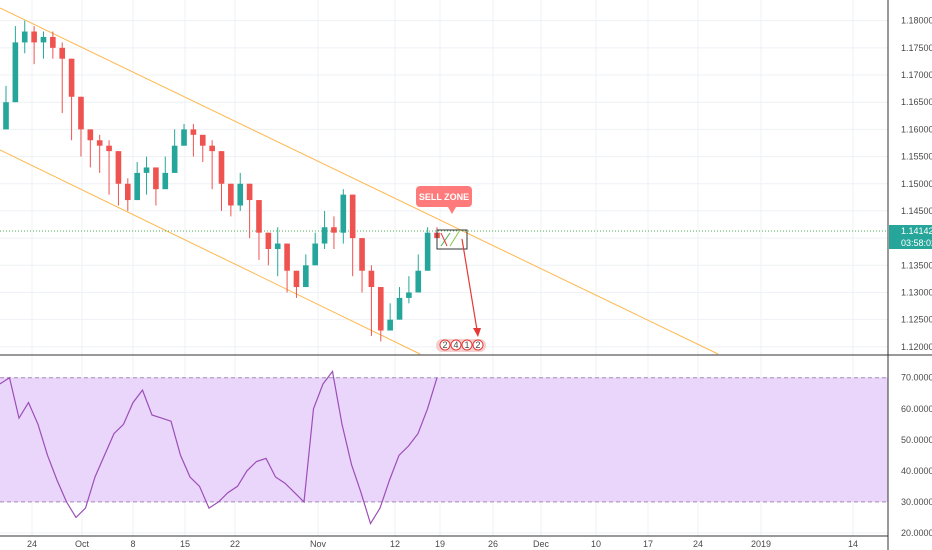  I want to click on y-tick-label: 1.13000, so click(916, 292).